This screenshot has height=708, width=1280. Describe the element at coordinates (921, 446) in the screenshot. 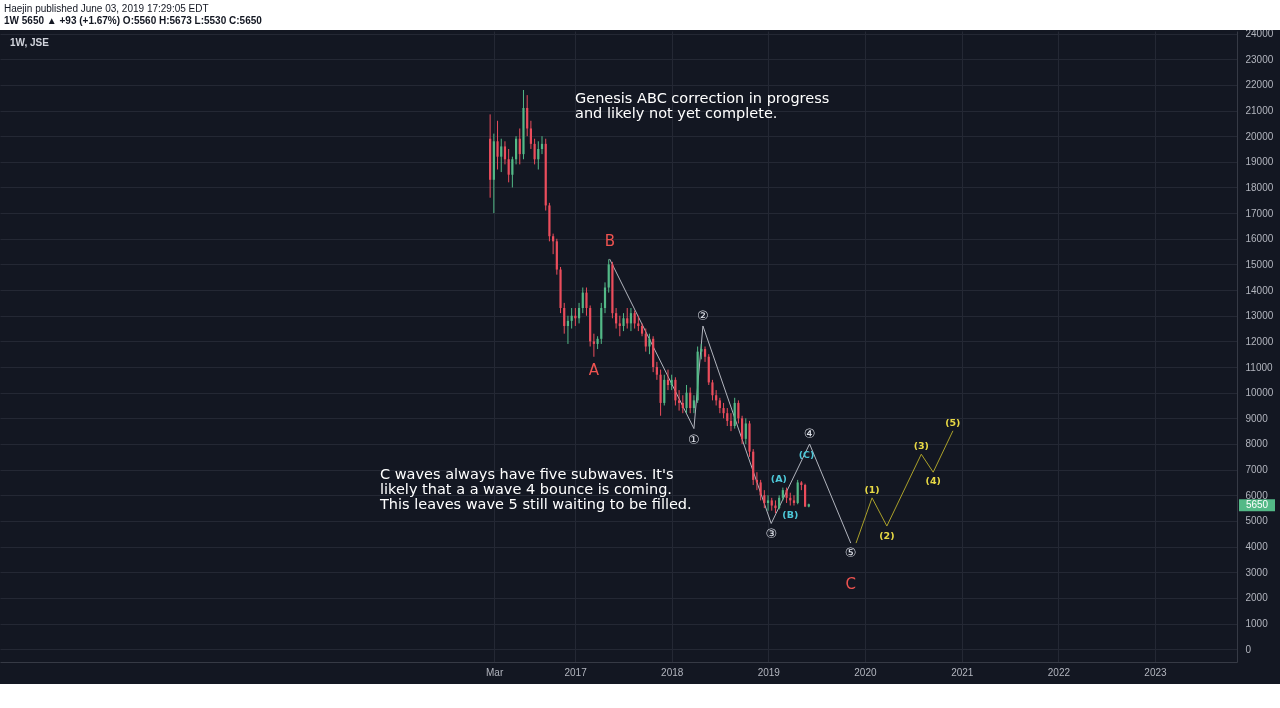

I see `annotation: (3)` at that location.